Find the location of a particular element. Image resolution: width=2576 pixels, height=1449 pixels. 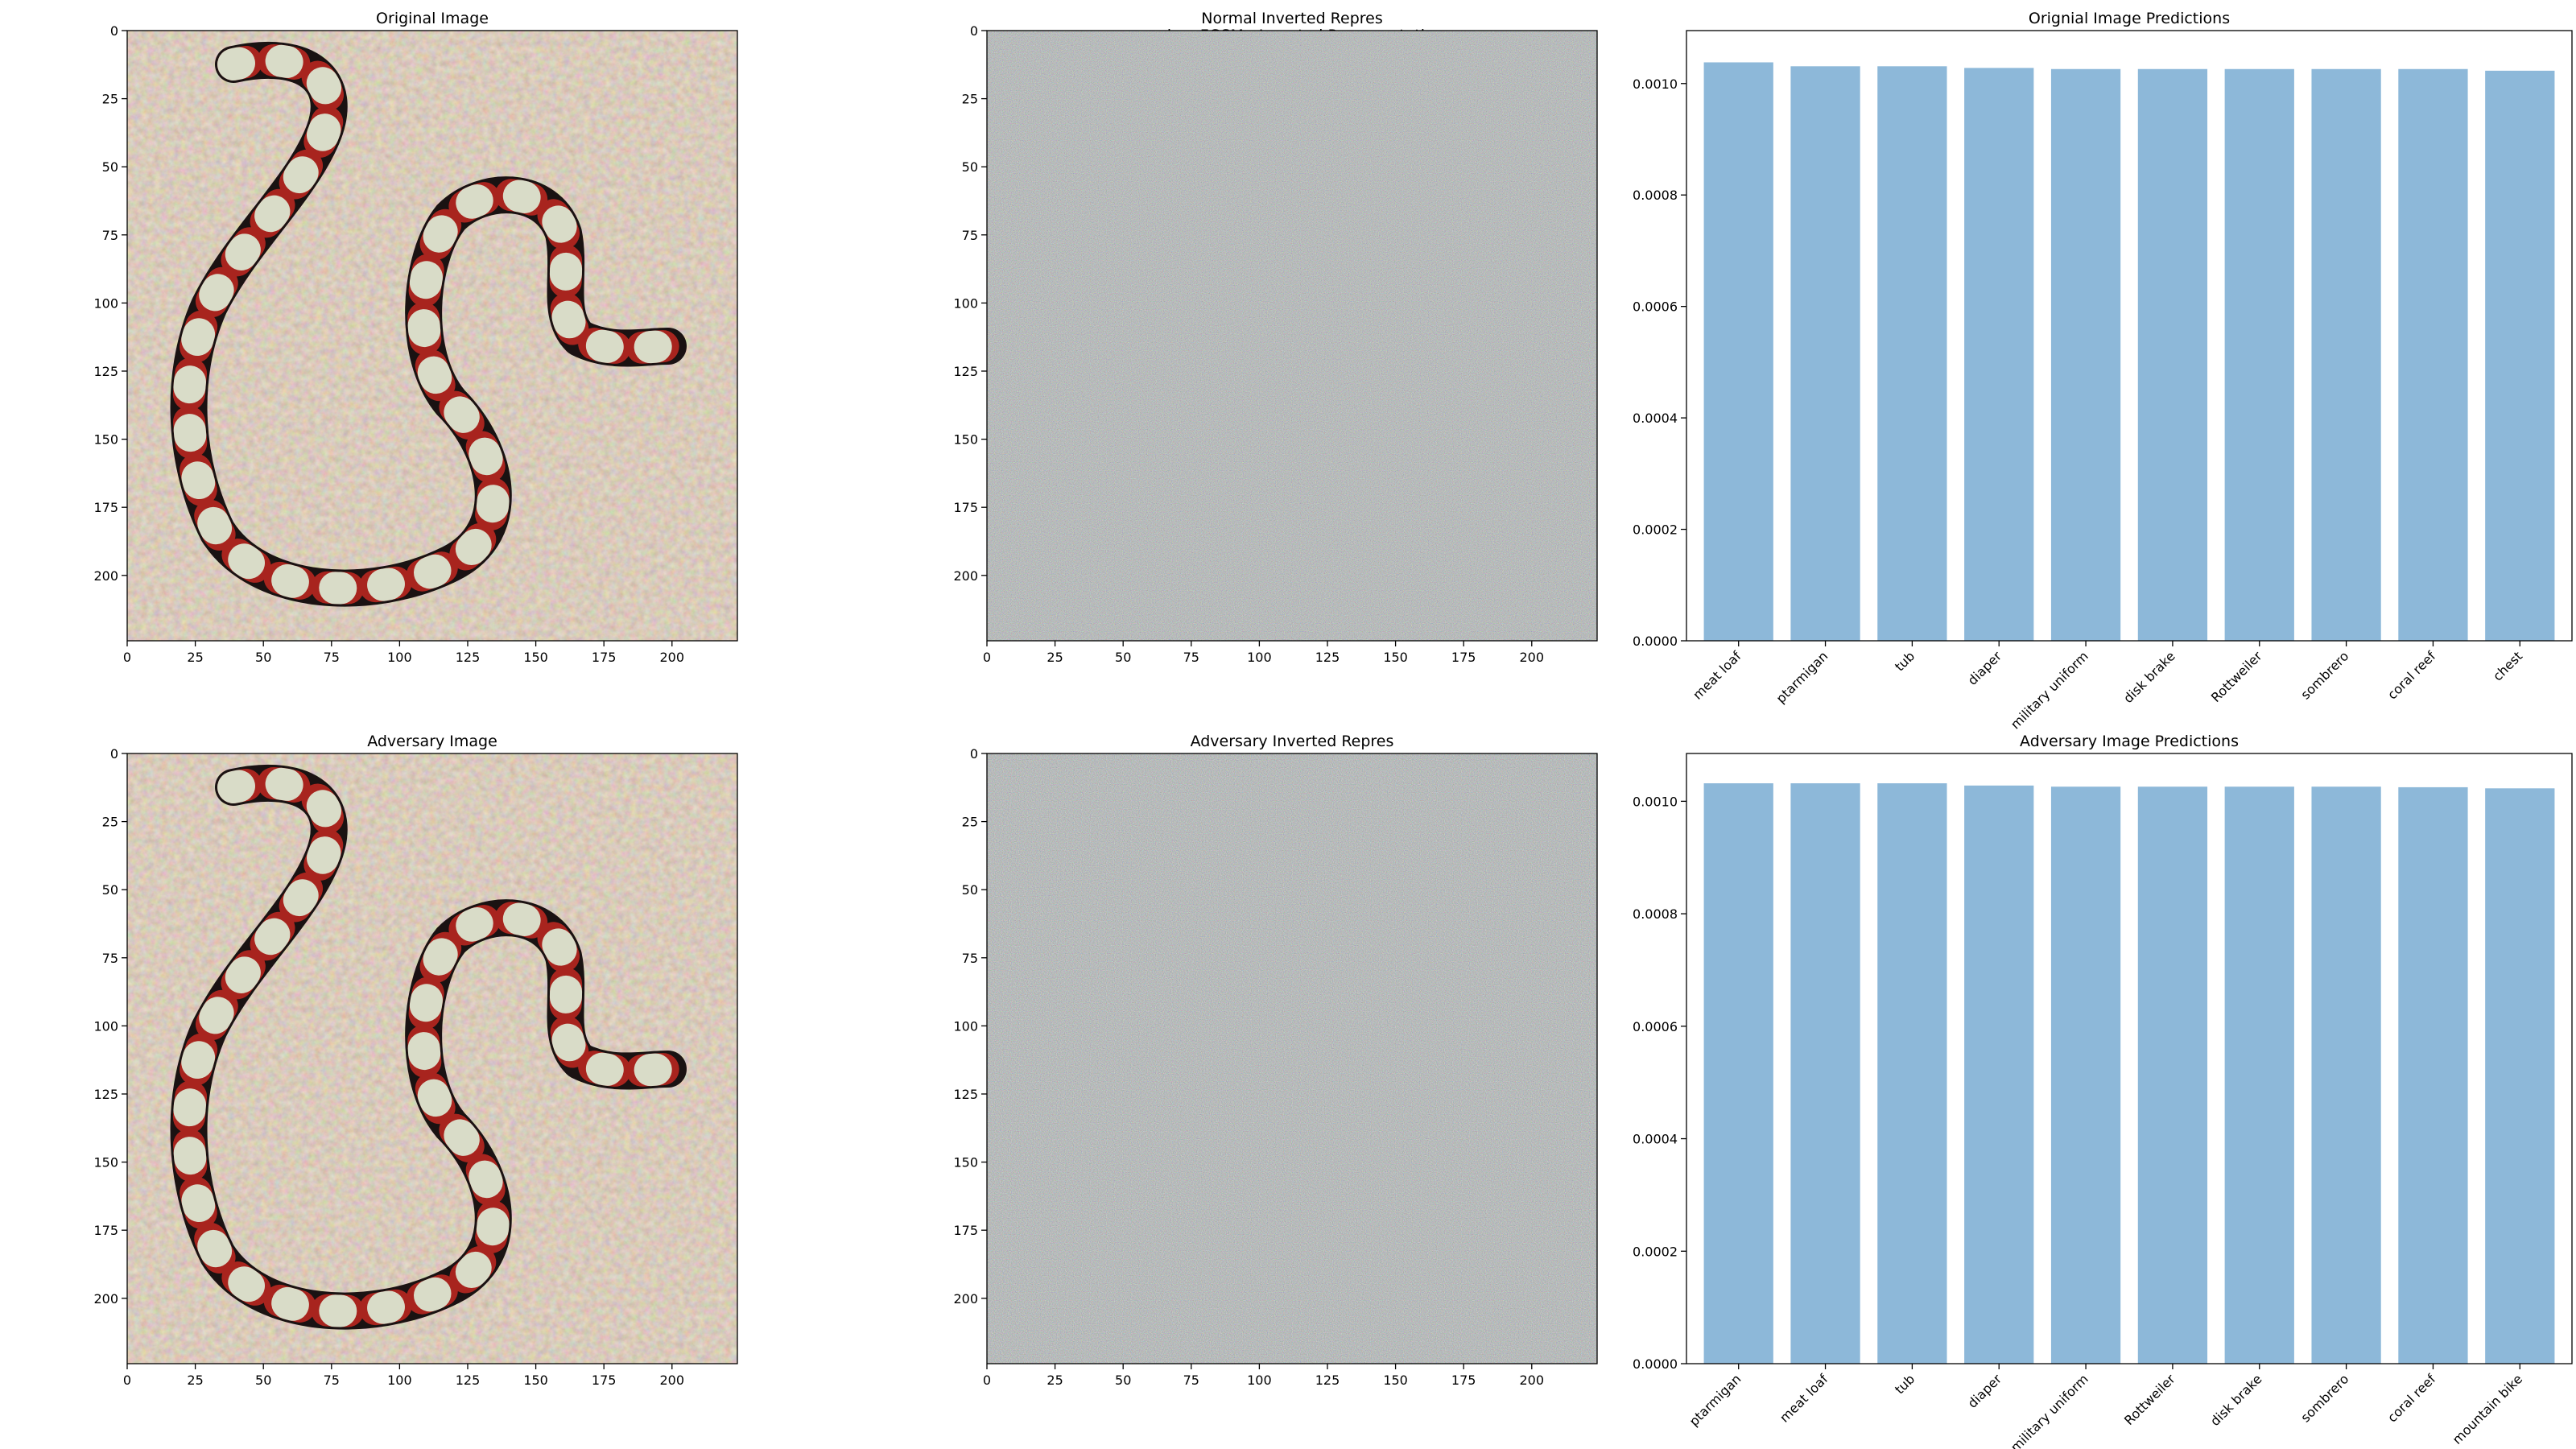

x-tick-label: 0 is located at coordinates (987, 657).